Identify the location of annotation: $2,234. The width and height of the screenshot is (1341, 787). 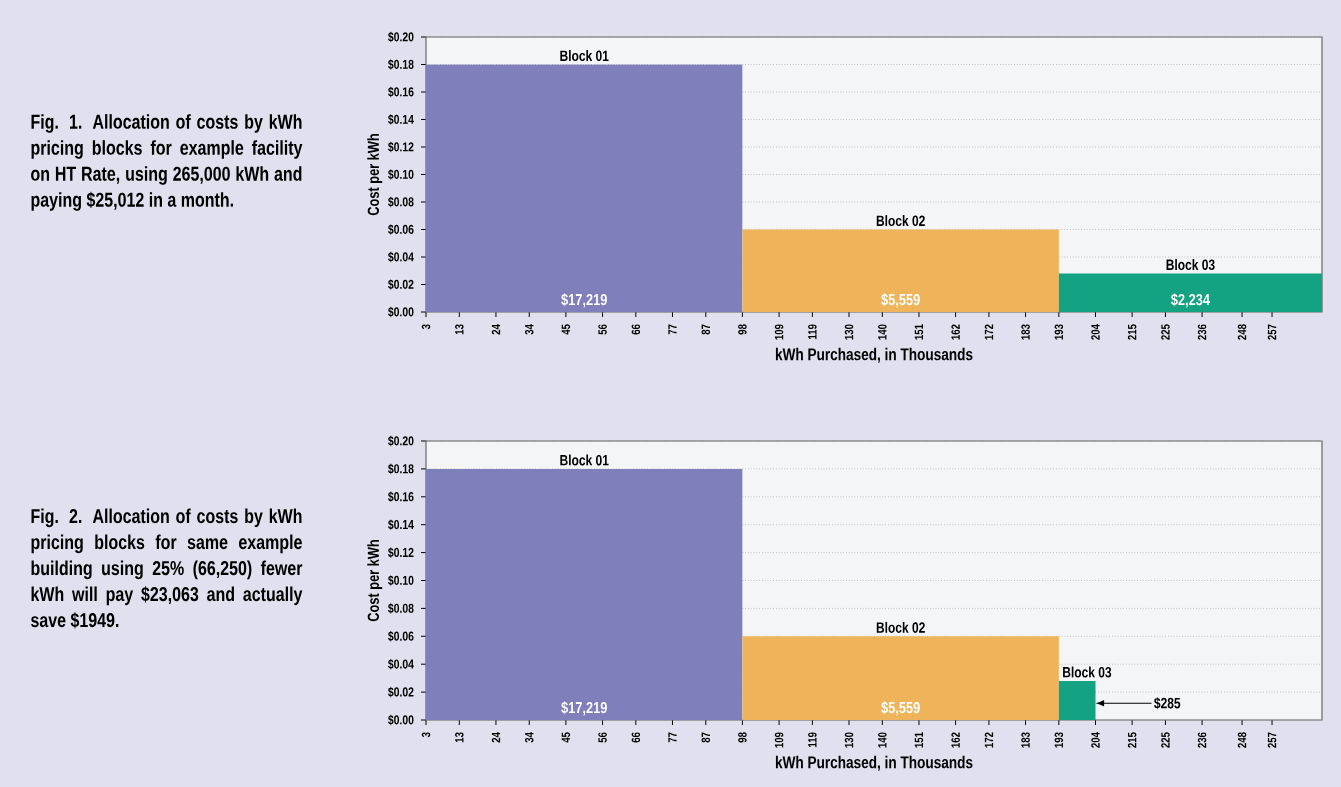
(1190, 300).